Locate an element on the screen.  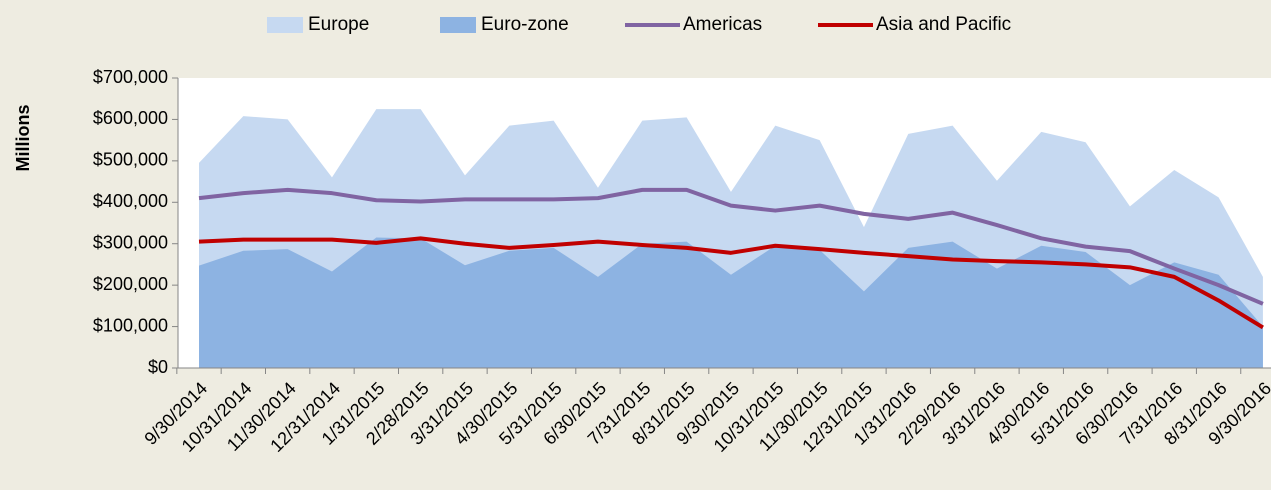
legend-label: Europe is located at coordinates (338, 24).